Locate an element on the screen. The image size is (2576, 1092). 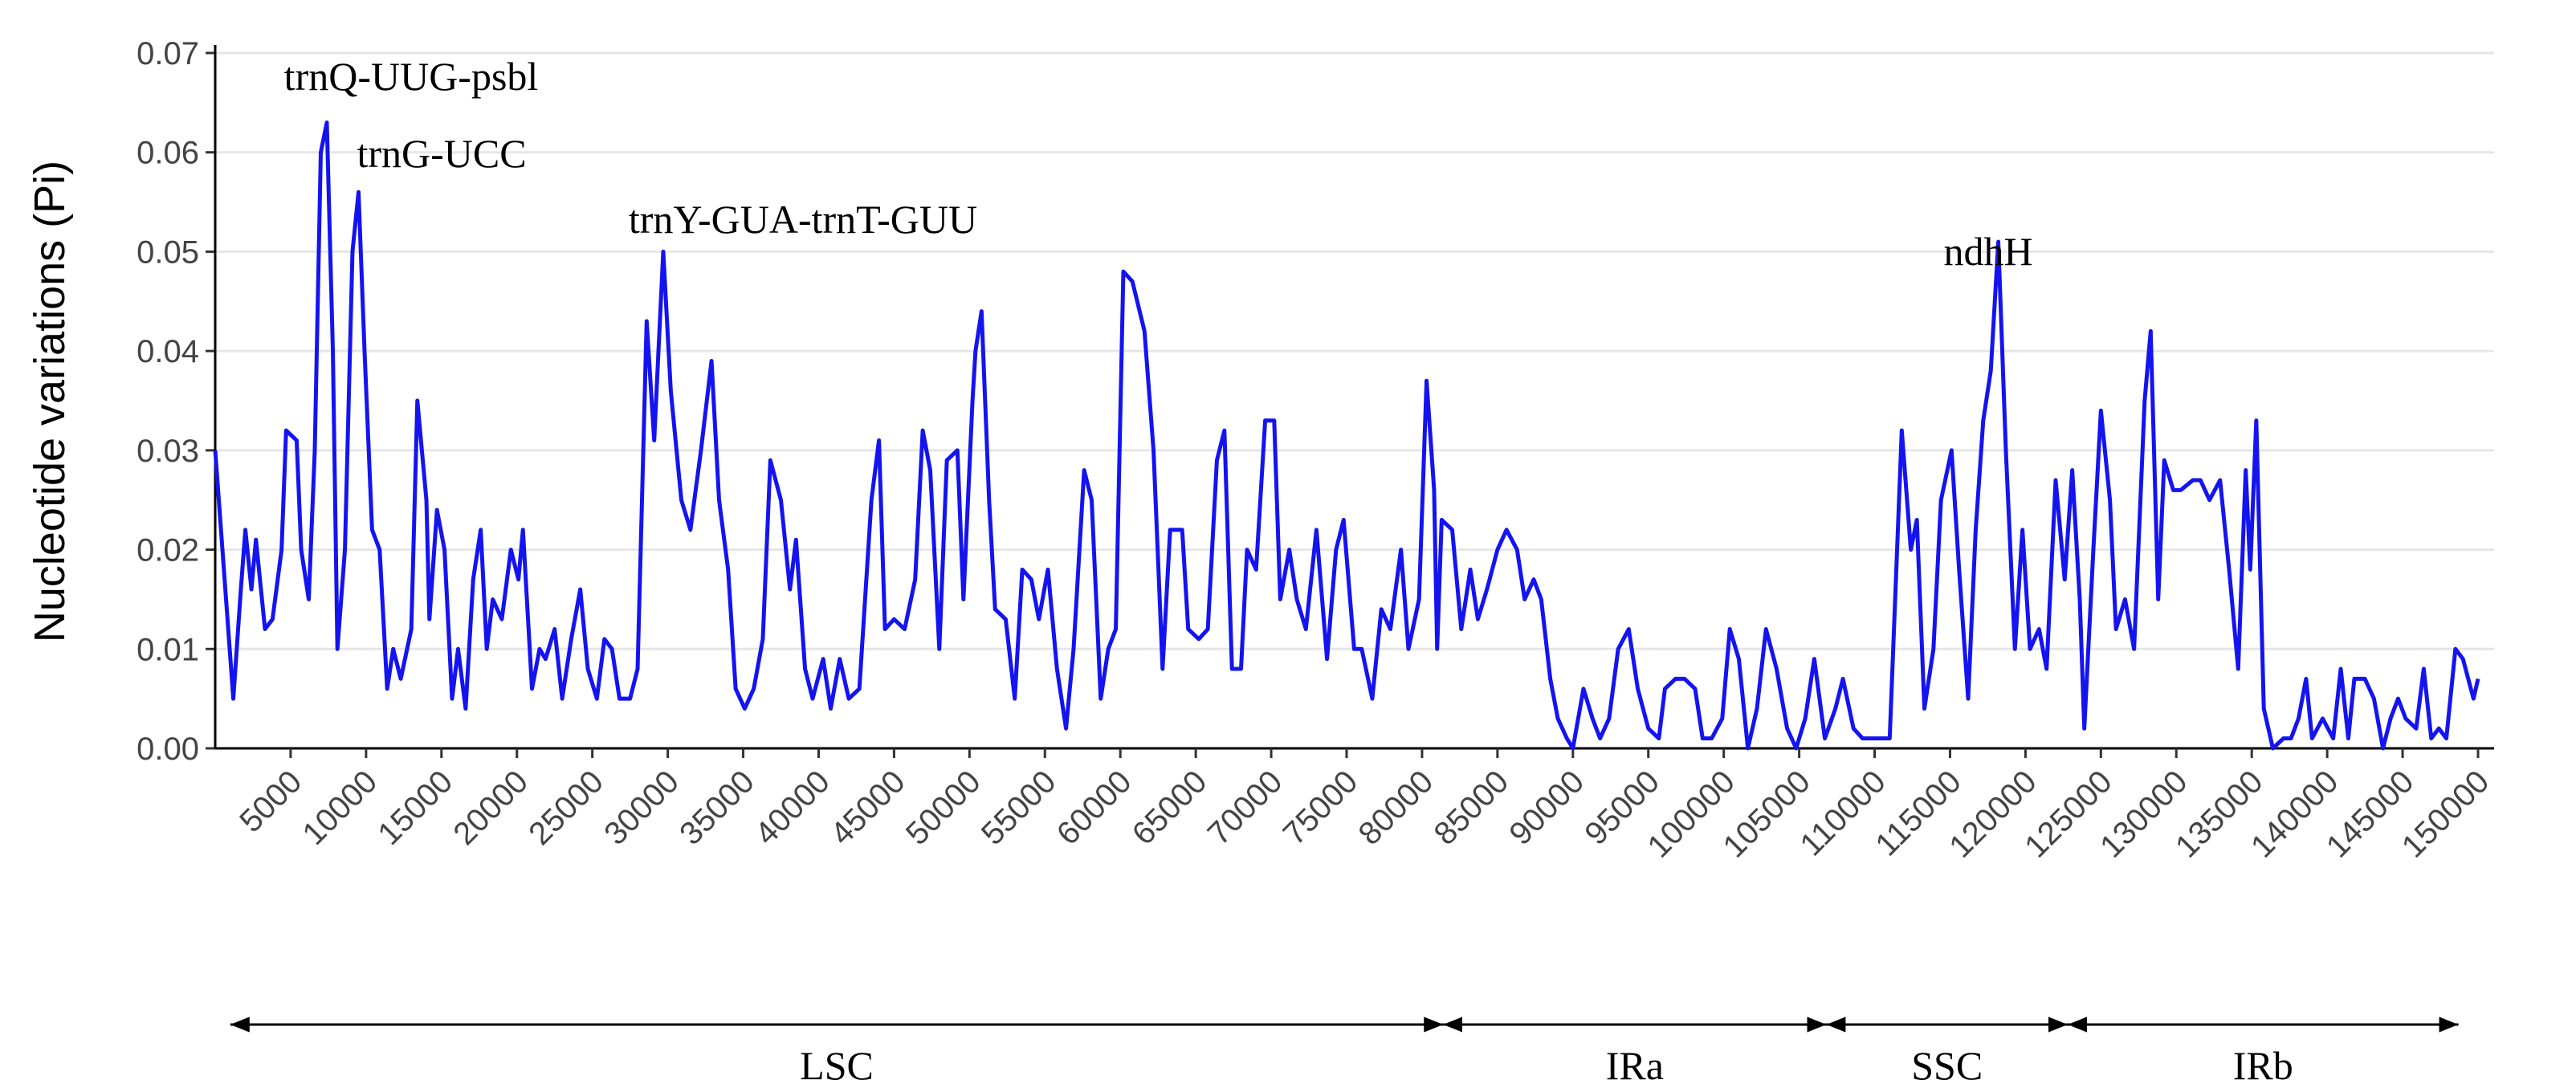
x-tick-label: 20000 is located at coordinates (491, 808).